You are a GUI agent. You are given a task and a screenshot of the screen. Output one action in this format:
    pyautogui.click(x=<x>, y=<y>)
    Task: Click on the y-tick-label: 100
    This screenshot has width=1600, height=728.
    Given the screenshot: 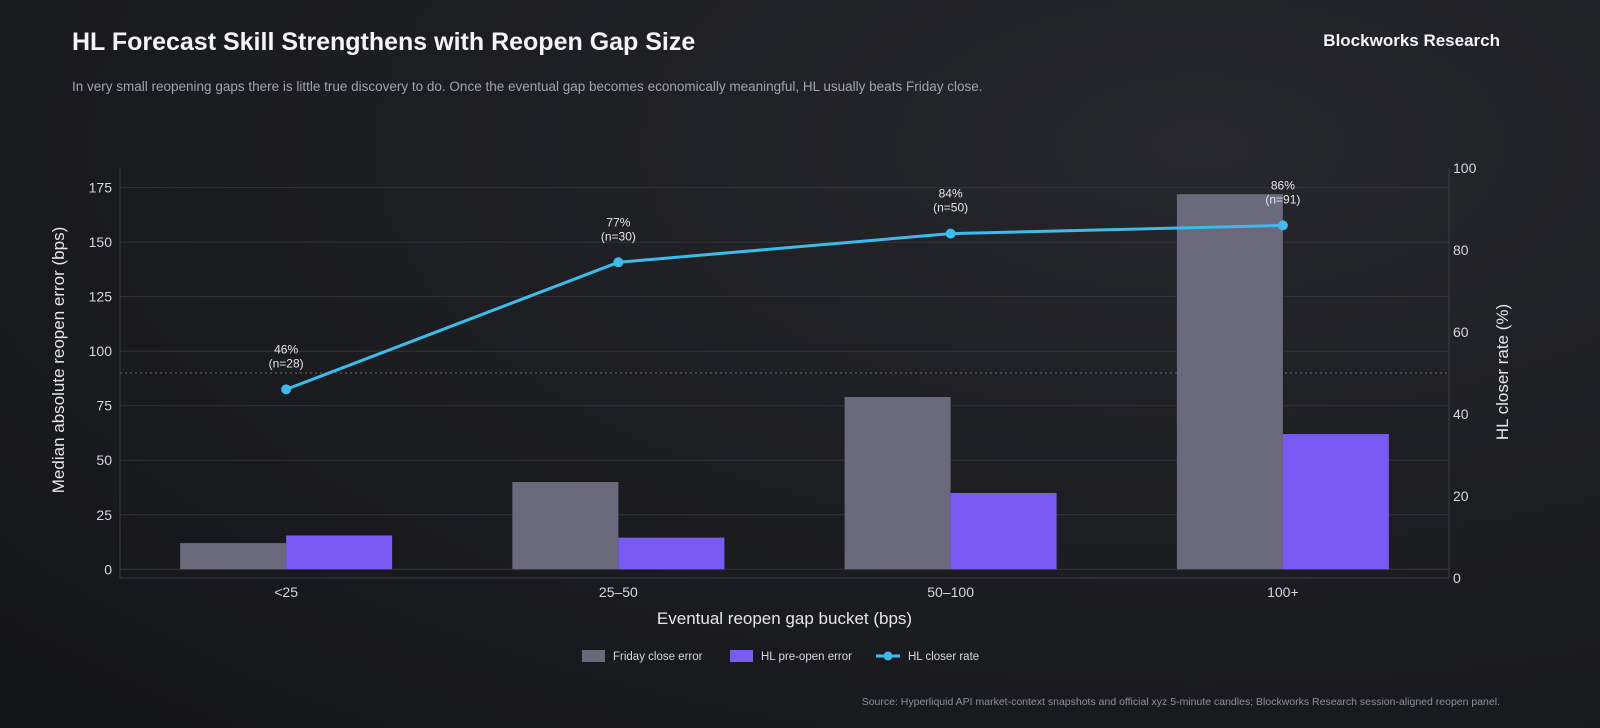 What is the action you would take?
    pyautogui.click(x=101, y=351)
    